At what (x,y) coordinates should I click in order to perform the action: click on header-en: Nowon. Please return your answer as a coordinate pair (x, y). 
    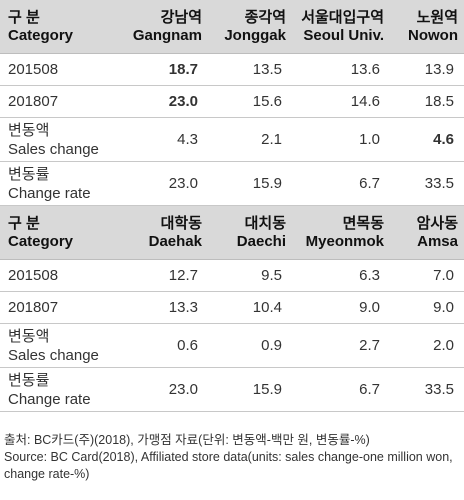
    Looking at the image, I should click on (433, 35).